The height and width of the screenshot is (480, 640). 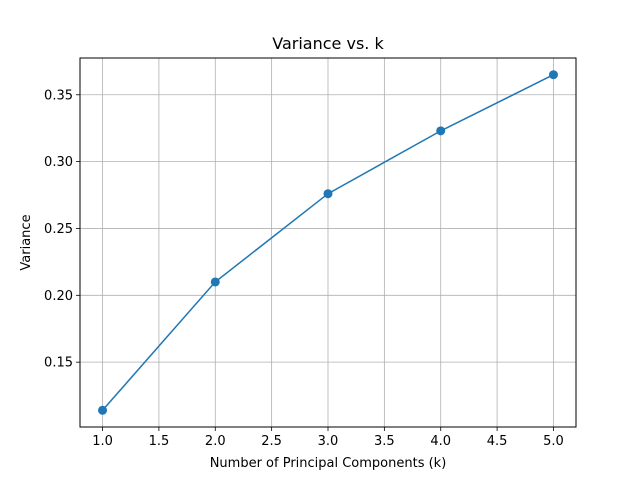 I want to click on x-tick-label: 4.5, so click(x=497, y=441).